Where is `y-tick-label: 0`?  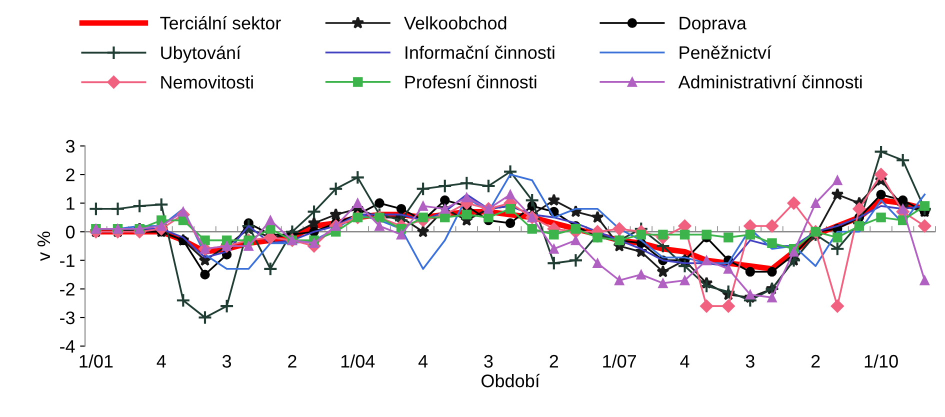
y-tick-label: 0 is located at coordinates (70, 232).